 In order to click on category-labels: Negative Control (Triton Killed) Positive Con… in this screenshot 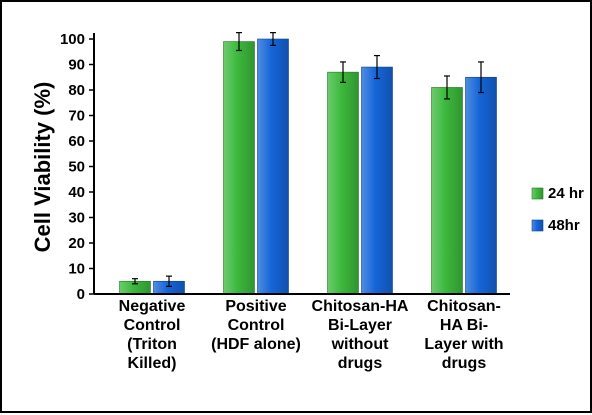, I will do `click(311, 335)`.